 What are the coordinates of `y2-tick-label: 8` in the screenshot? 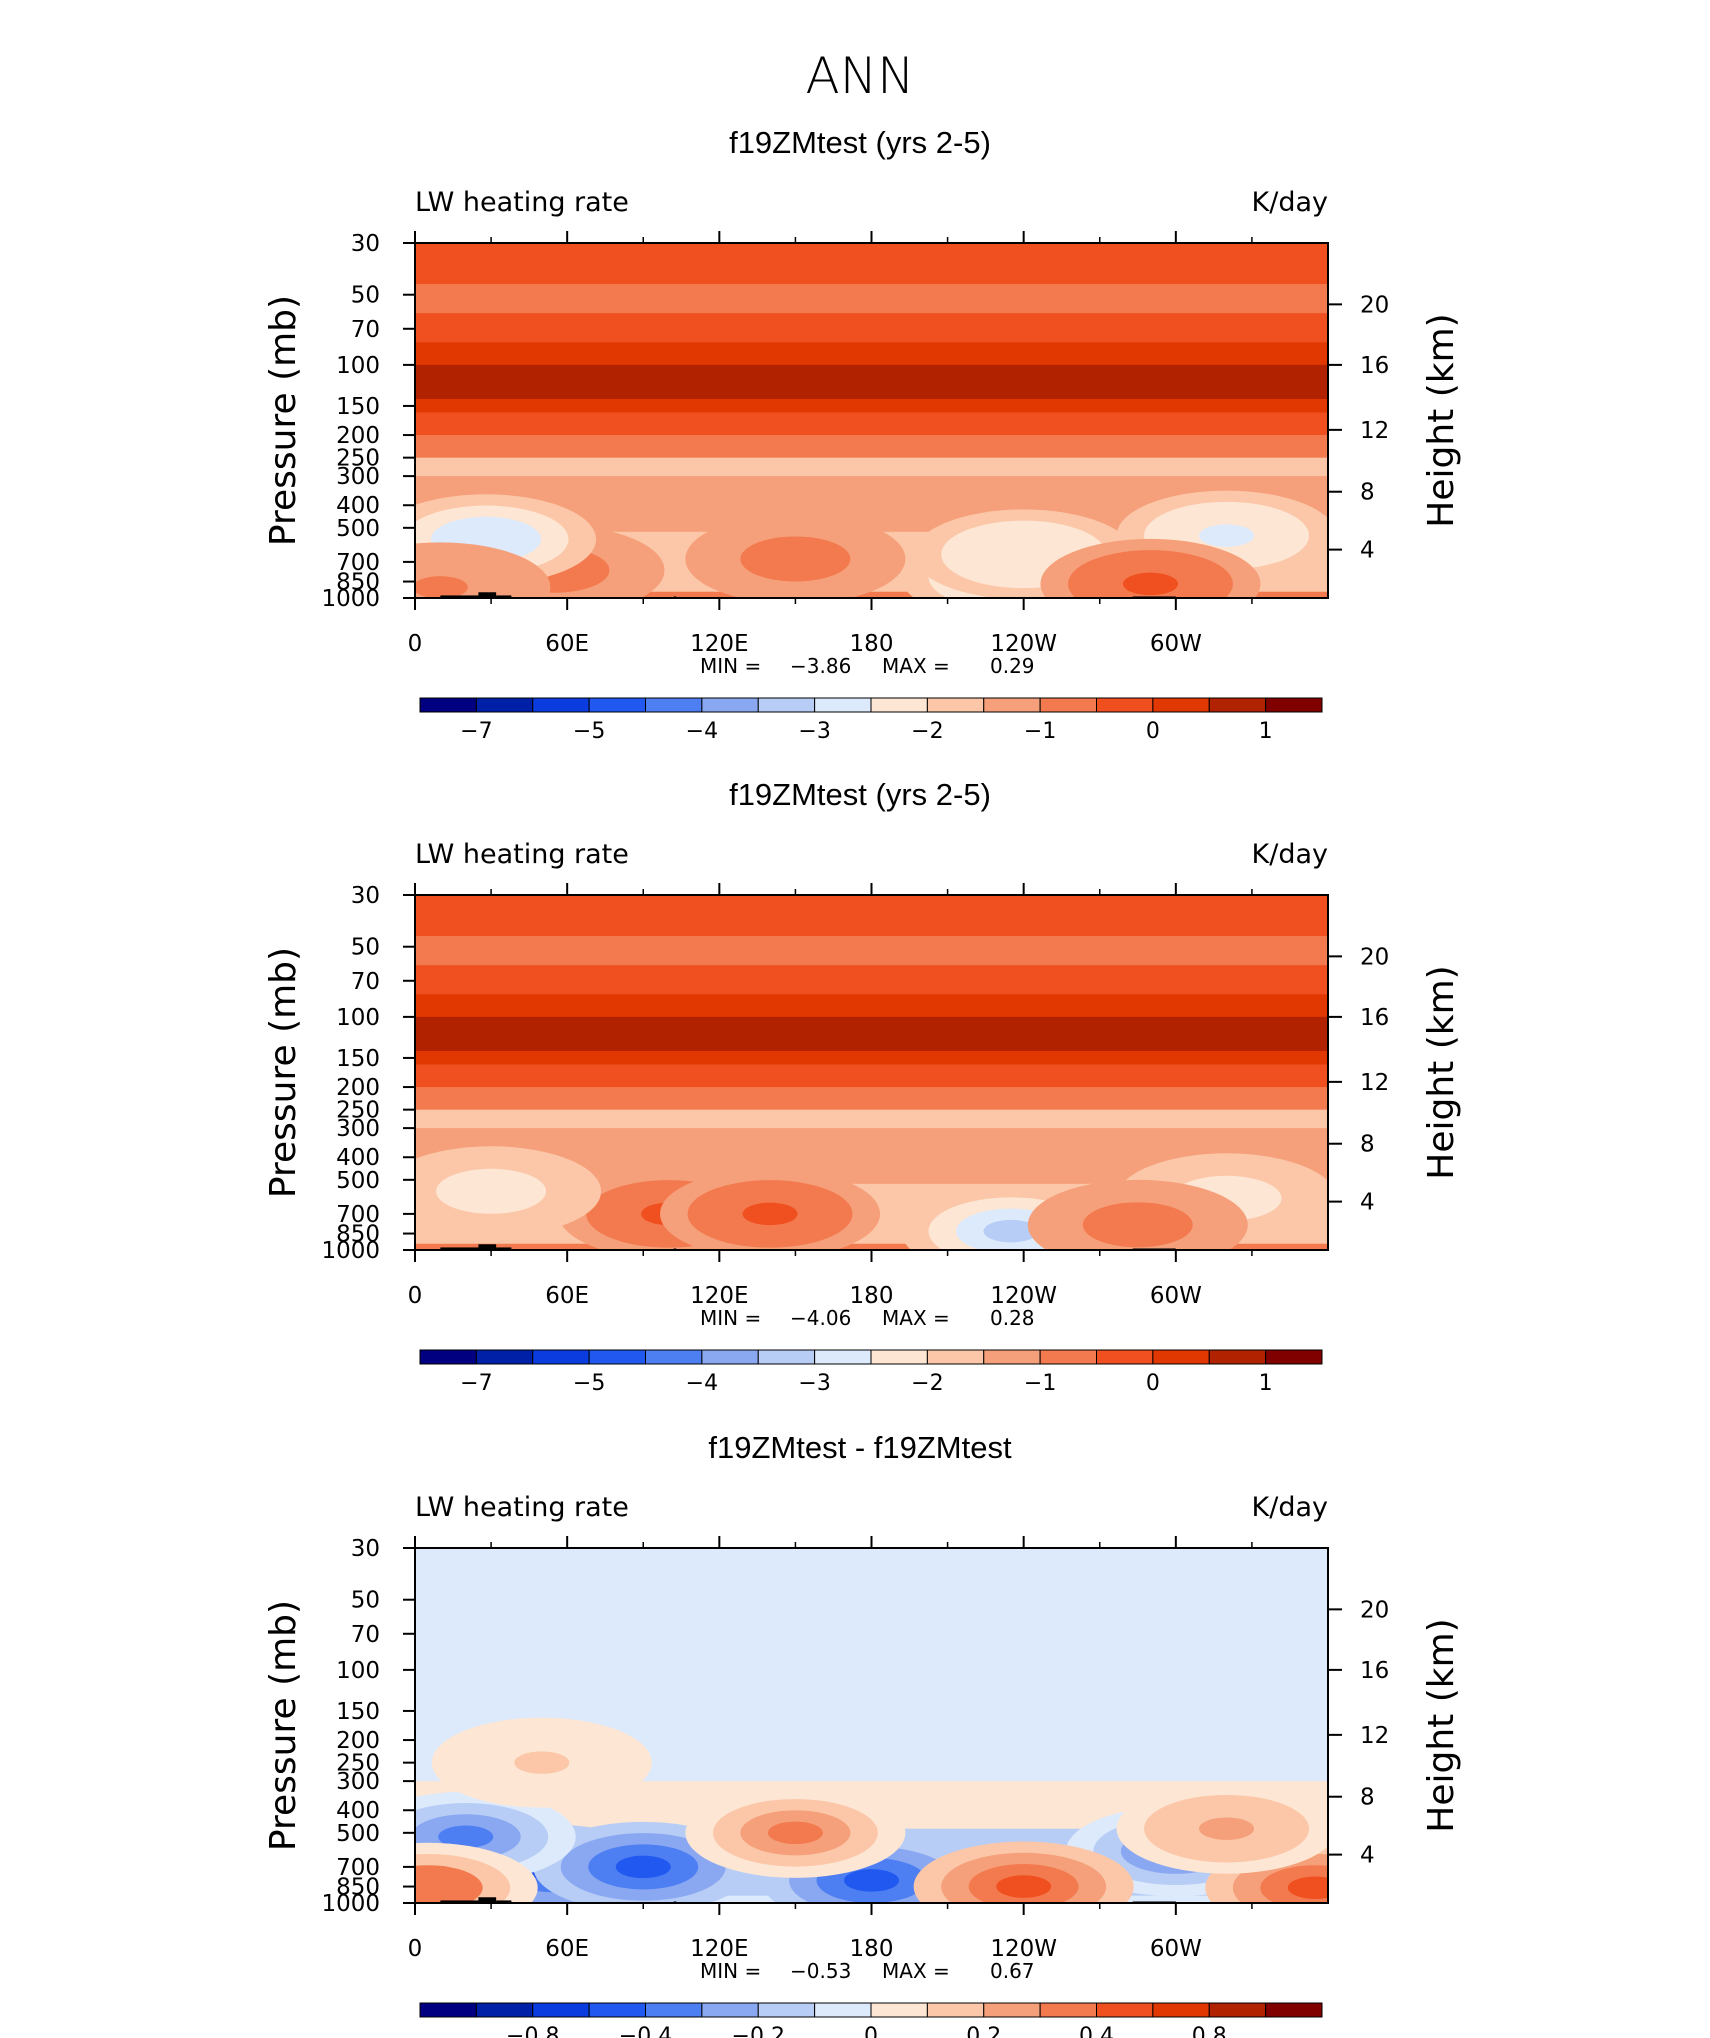 It's located at (1367, 1798).